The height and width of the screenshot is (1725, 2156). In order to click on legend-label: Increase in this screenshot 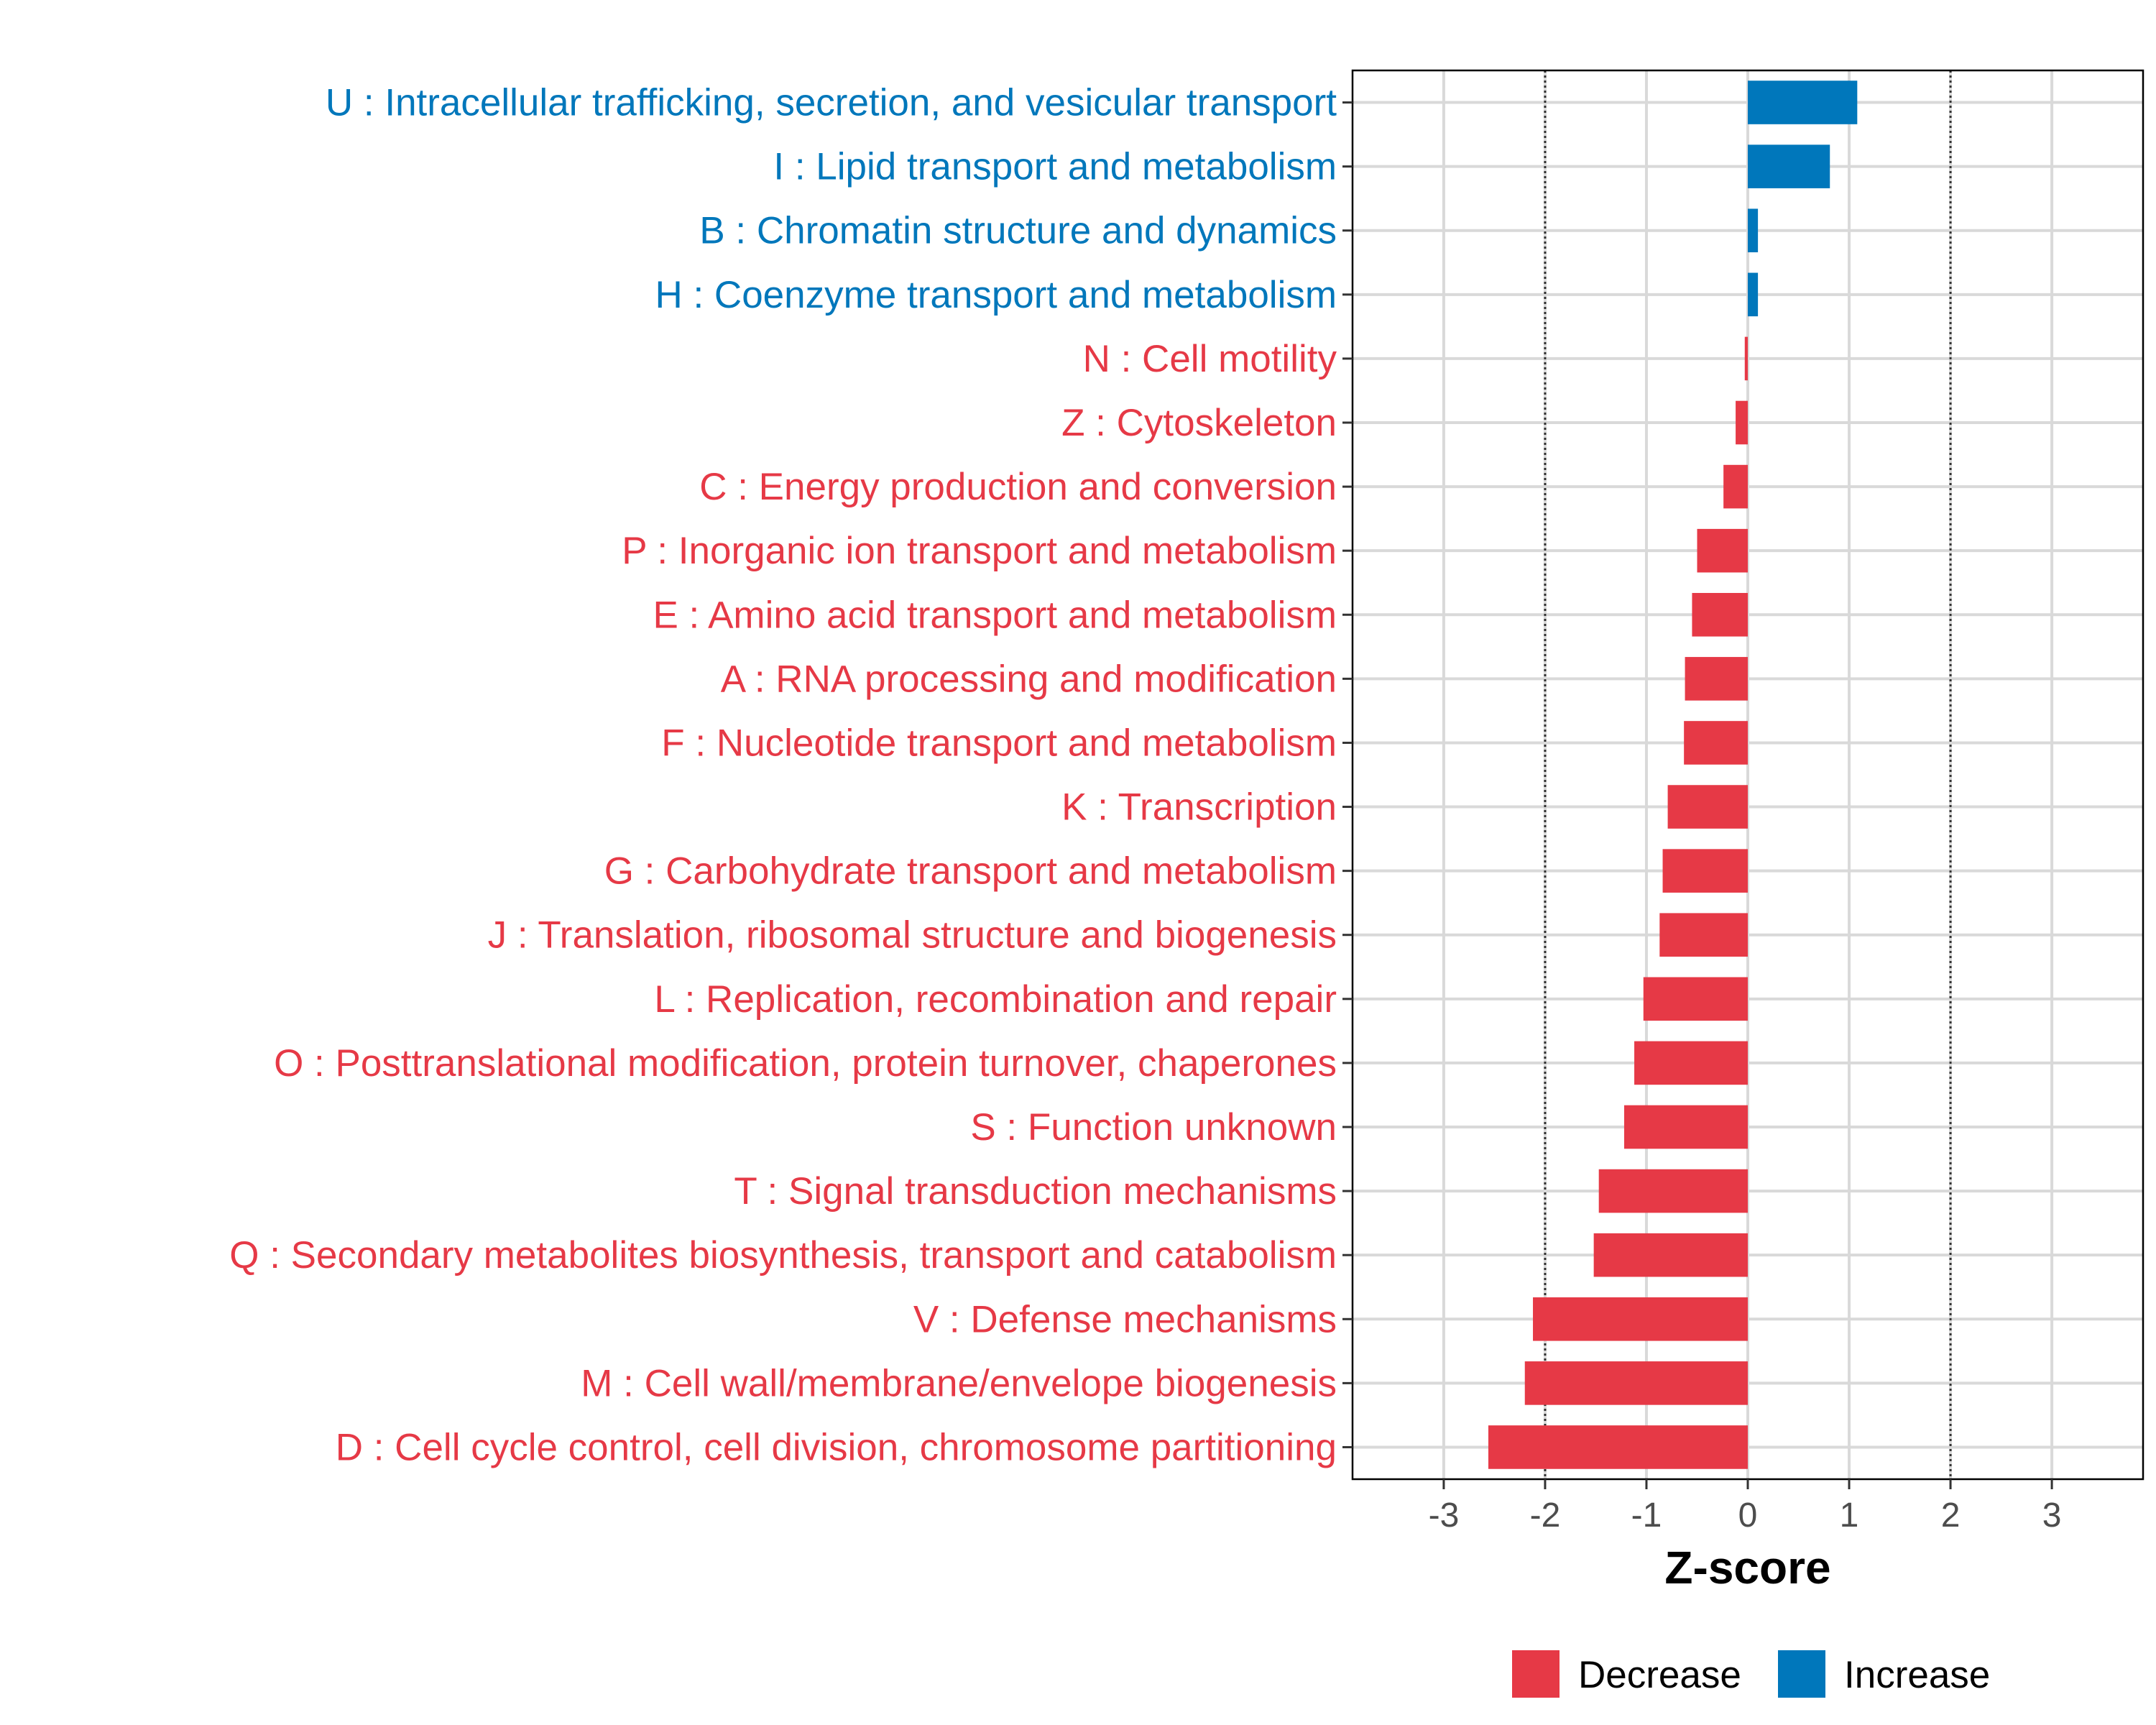, I will do `click(1917, 1675)`.